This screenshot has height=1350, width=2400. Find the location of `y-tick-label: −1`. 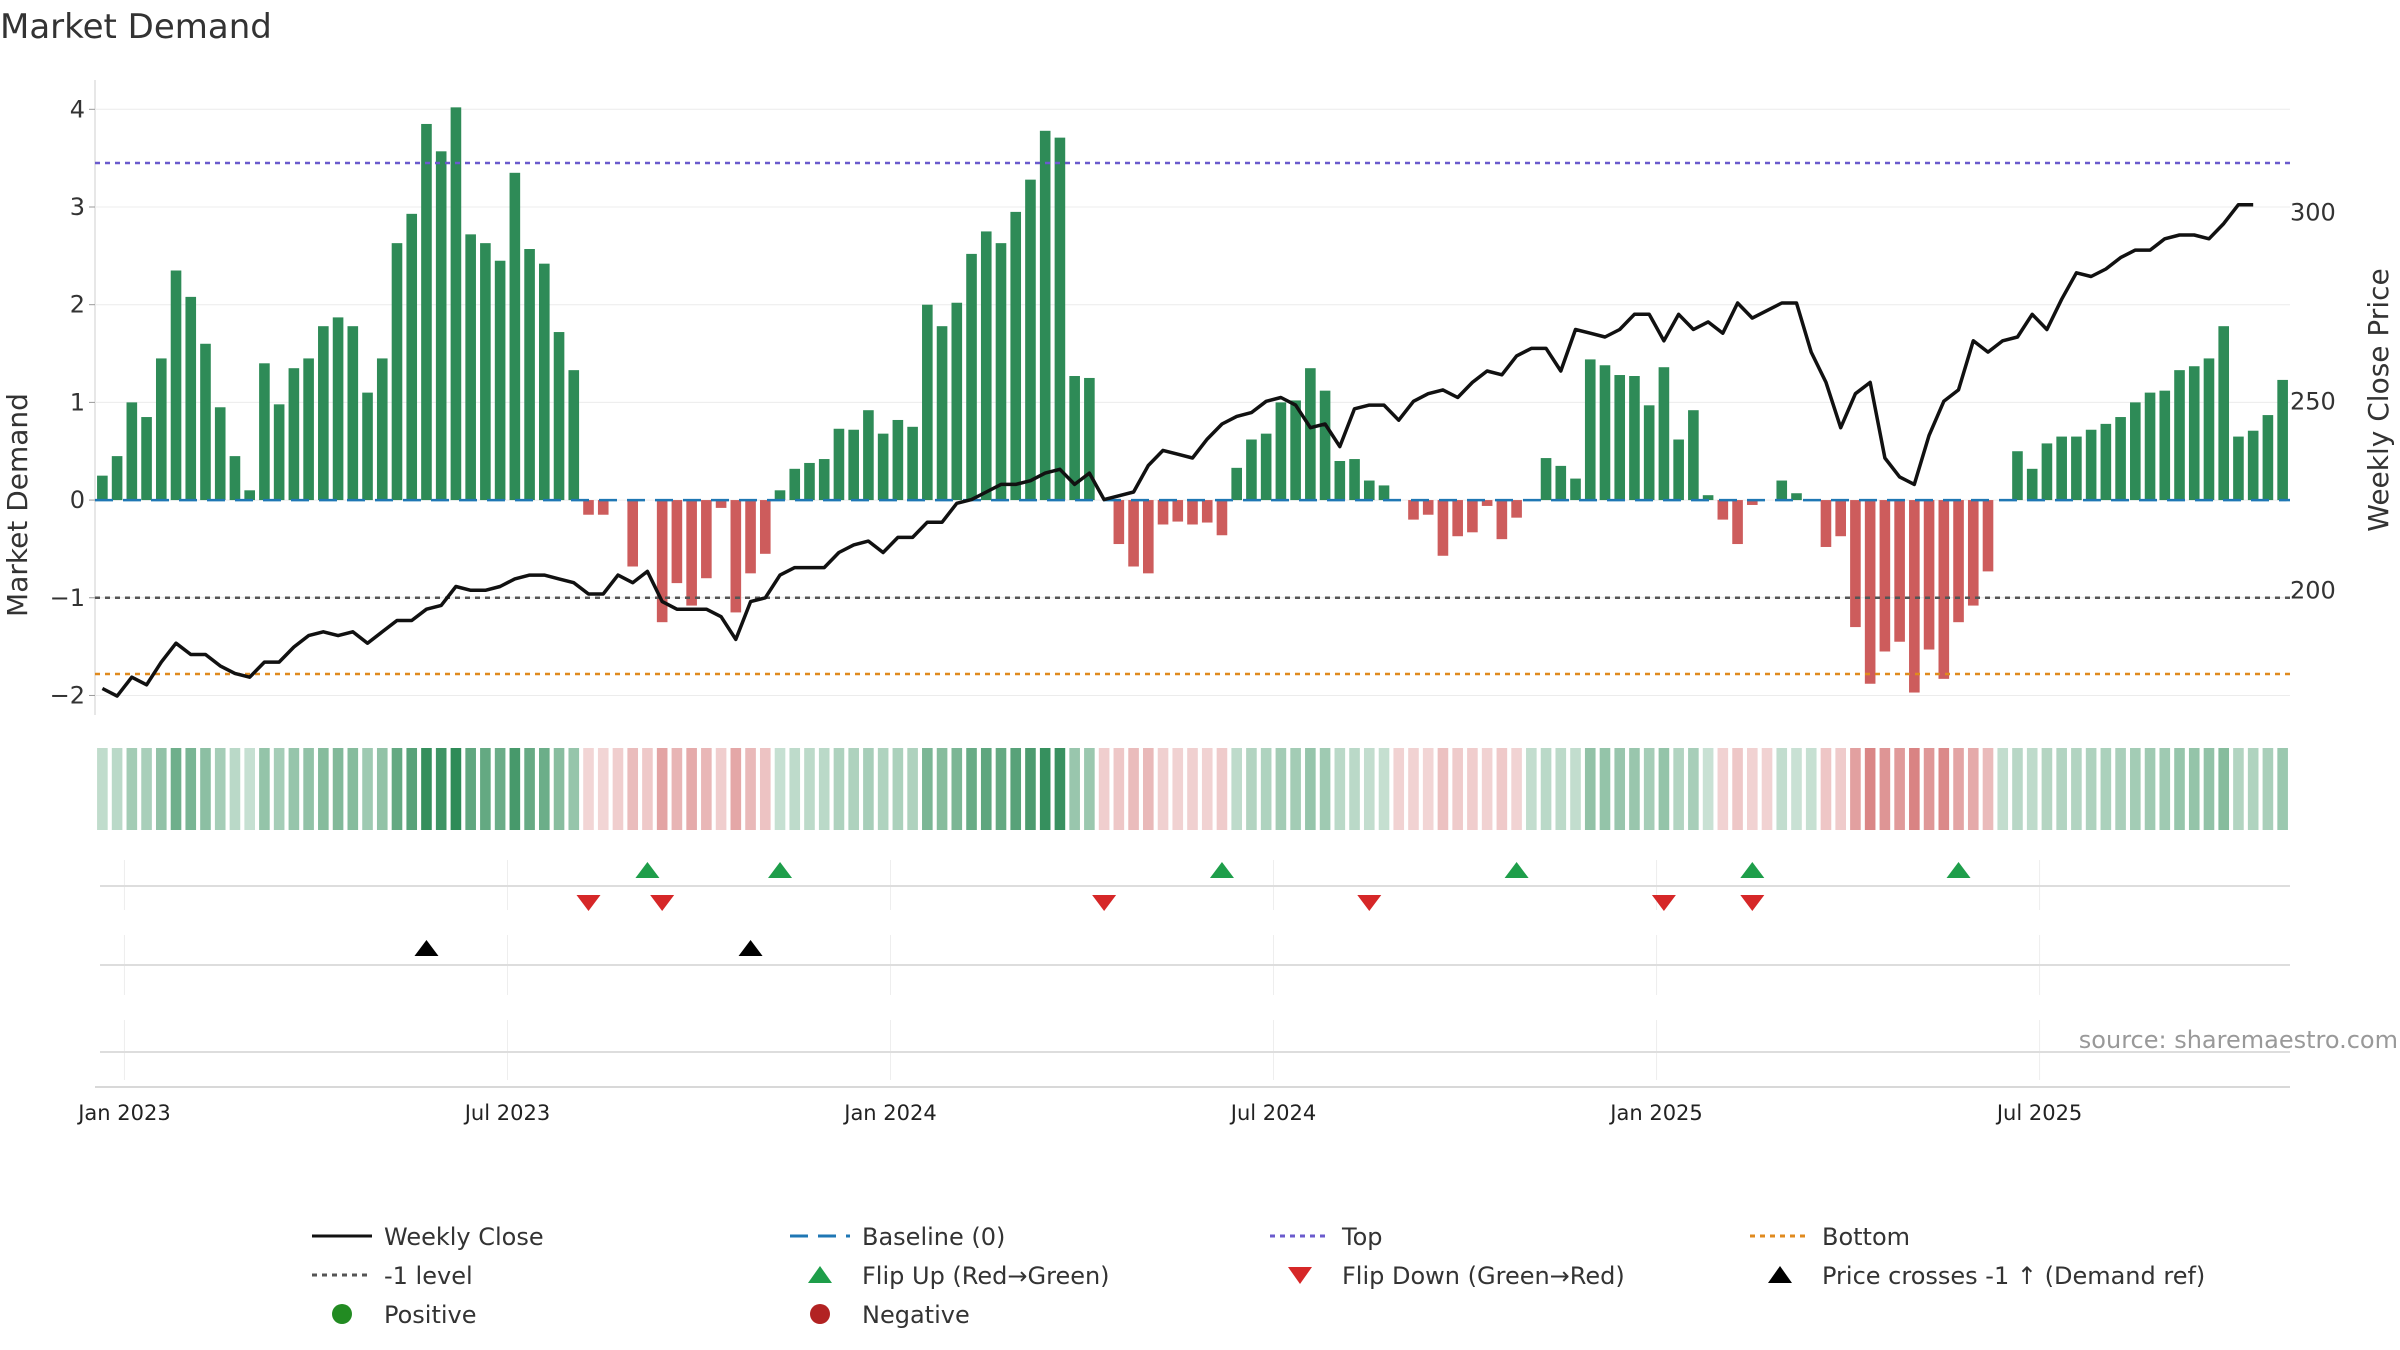

y-tick-label: −1 is located at coordinates (67, 598).